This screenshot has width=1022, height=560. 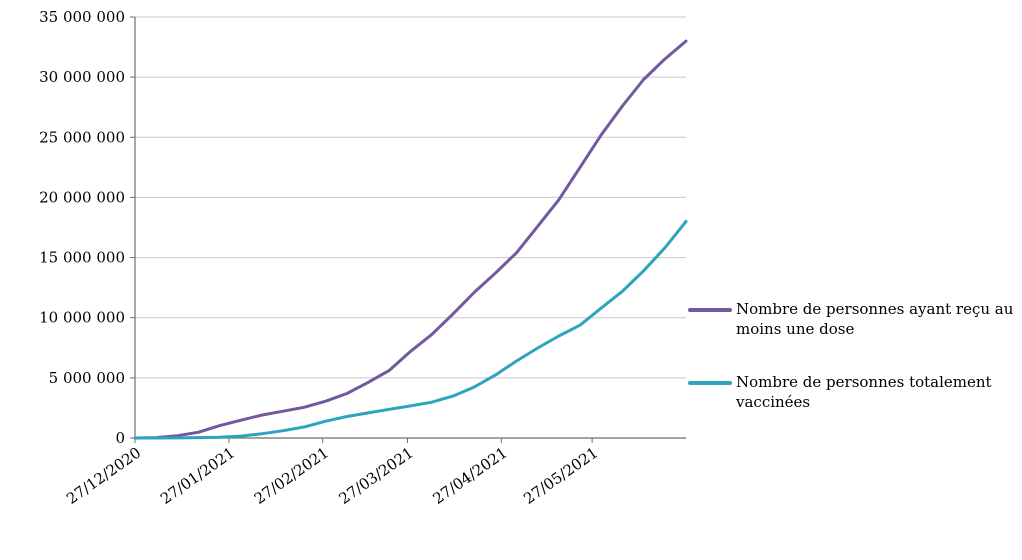 I want to click on y-tick-label: 0, so click(x=120, y=438).